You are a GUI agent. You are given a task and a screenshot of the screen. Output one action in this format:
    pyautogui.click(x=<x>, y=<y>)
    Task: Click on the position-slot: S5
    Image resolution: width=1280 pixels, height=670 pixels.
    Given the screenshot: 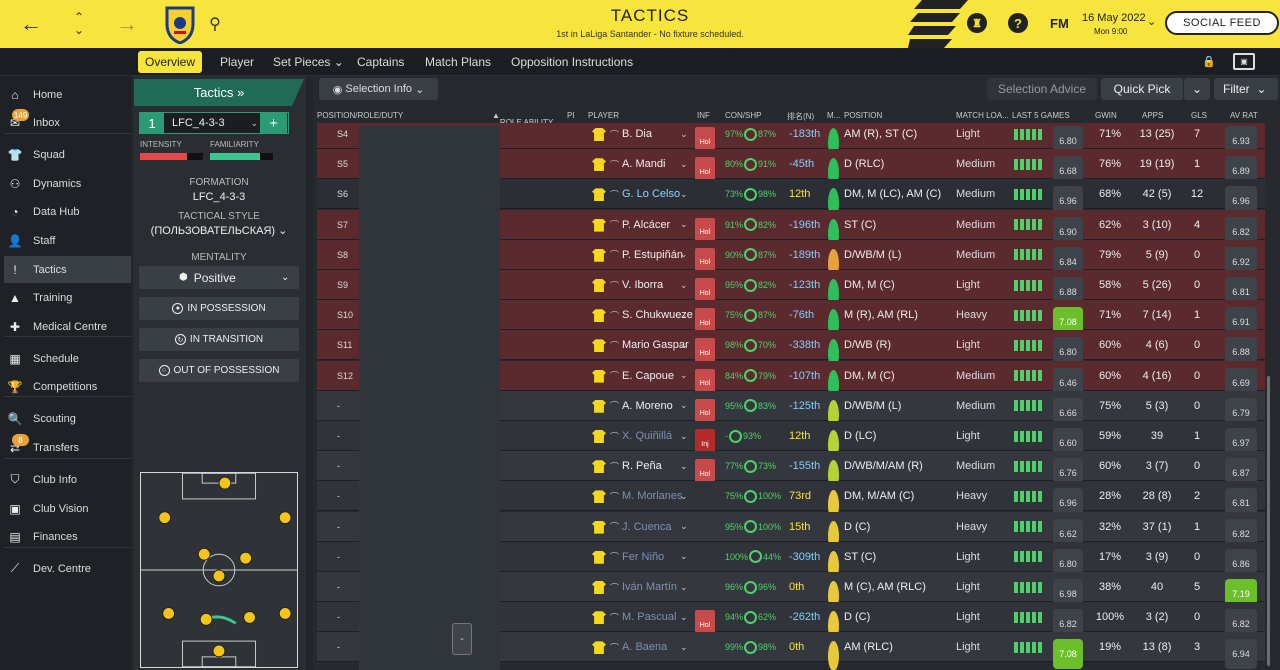 What is the action you would take?
    pyautogui.click(x=343, y=164)
    